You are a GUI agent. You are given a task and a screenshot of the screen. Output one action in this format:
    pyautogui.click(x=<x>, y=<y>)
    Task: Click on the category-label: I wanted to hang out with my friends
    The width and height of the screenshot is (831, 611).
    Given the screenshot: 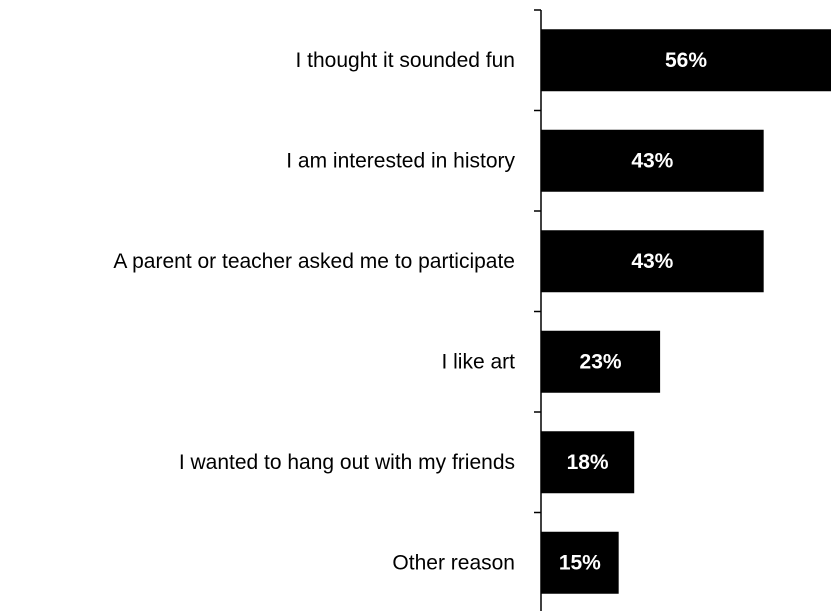 What is the action you would take?
    pyautogui.click(x=347, y=462)
    